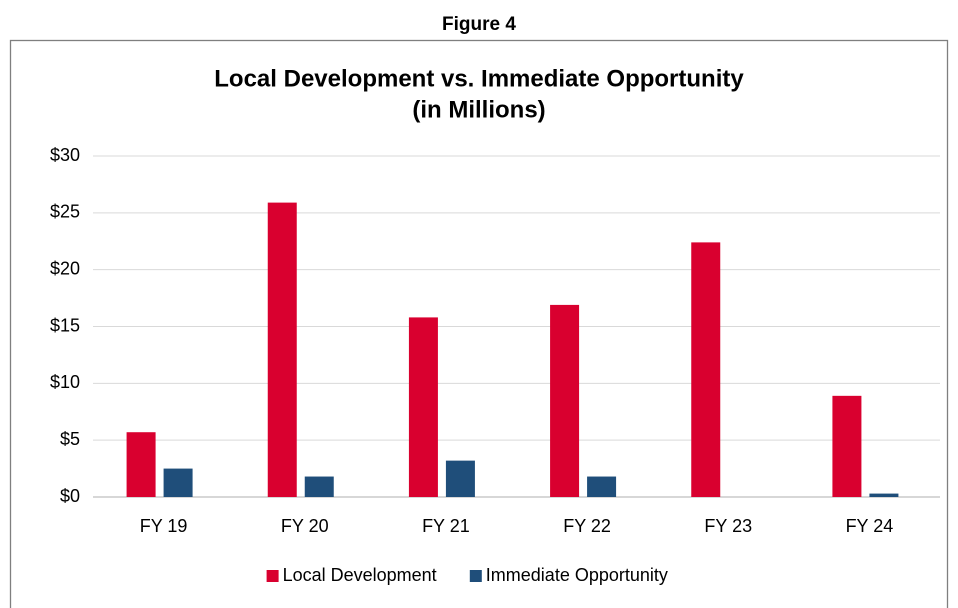 This screenshot has width=958, height=608. I want to click on y-tick-label: $10, so click(65, 382).